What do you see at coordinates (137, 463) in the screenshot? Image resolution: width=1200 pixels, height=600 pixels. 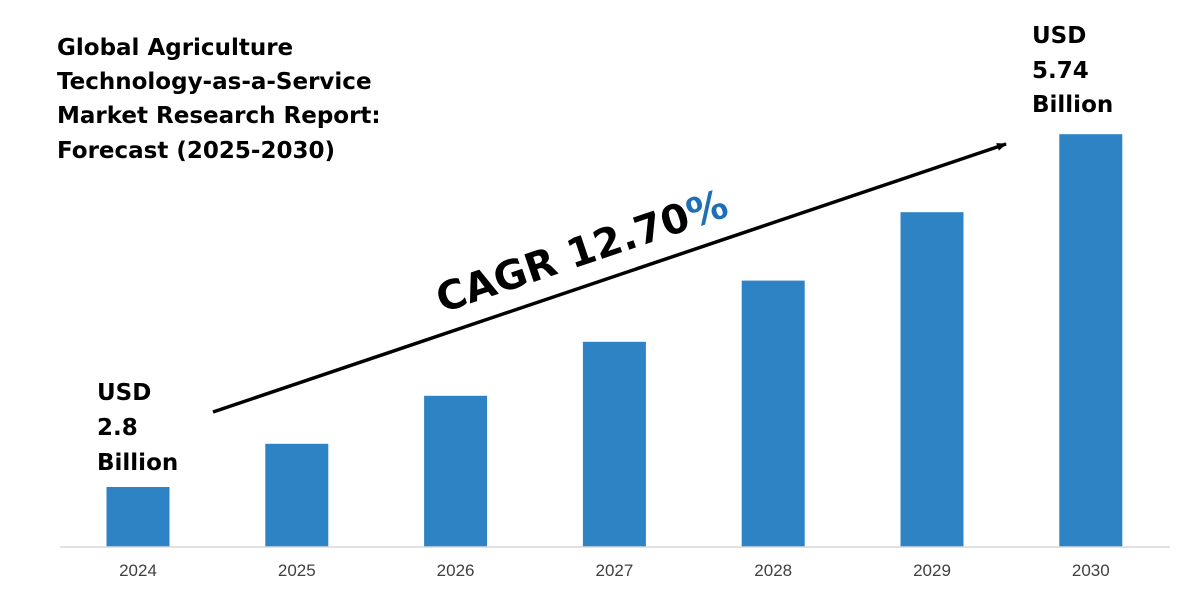 I see `start-callout-line-3: Billion` at bounding box center [137, 463].